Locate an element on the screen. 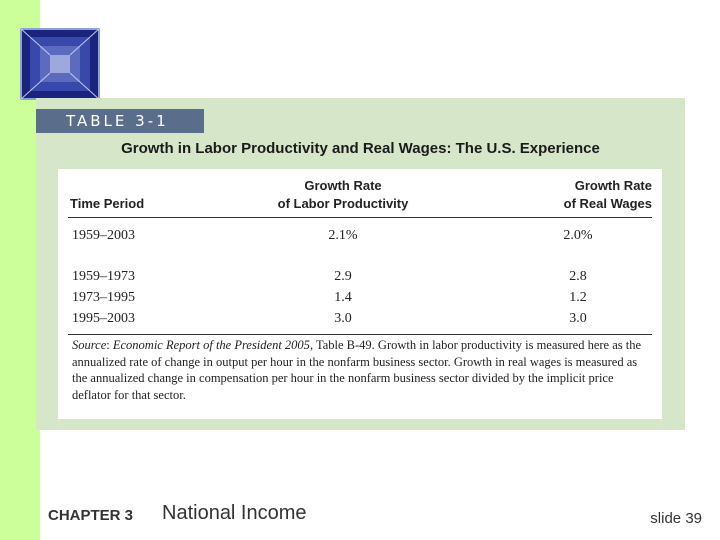  productivity-cell: 3.0 is located at coordinates (343, 318).